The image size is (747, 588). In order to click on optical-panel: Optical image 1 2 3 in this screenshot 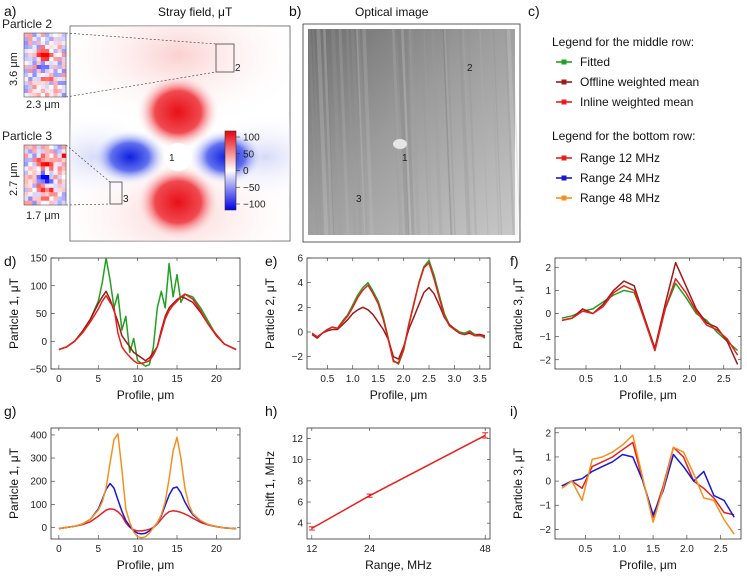, I will do `click(411, 124)`.